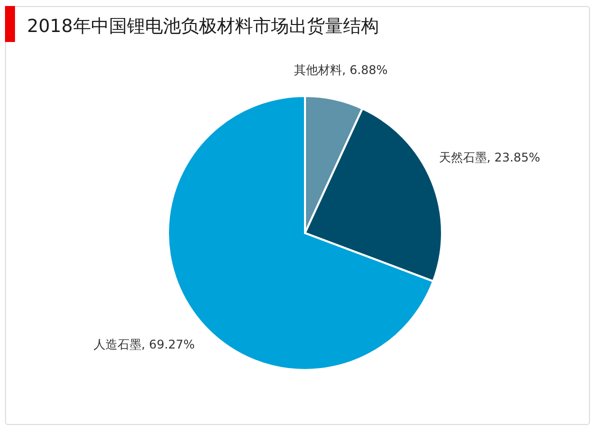 This screenshot has height=433, width=600. Describe the element at coordinates (489, 157) in the screenshot. I see `slice-label: 天然石墨, 23.85%` at that location.